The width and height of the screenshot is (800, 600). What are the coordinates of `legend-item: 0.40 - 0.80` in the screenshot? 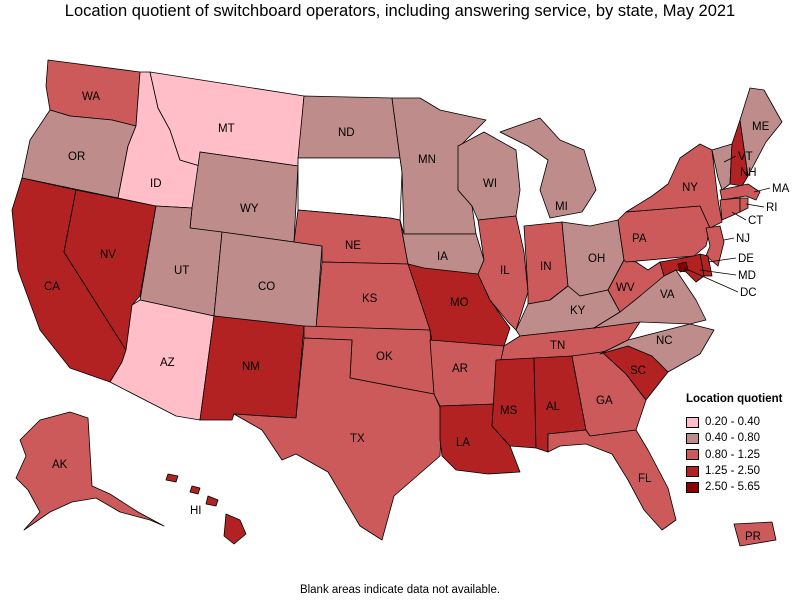 It's located at (741, 438).